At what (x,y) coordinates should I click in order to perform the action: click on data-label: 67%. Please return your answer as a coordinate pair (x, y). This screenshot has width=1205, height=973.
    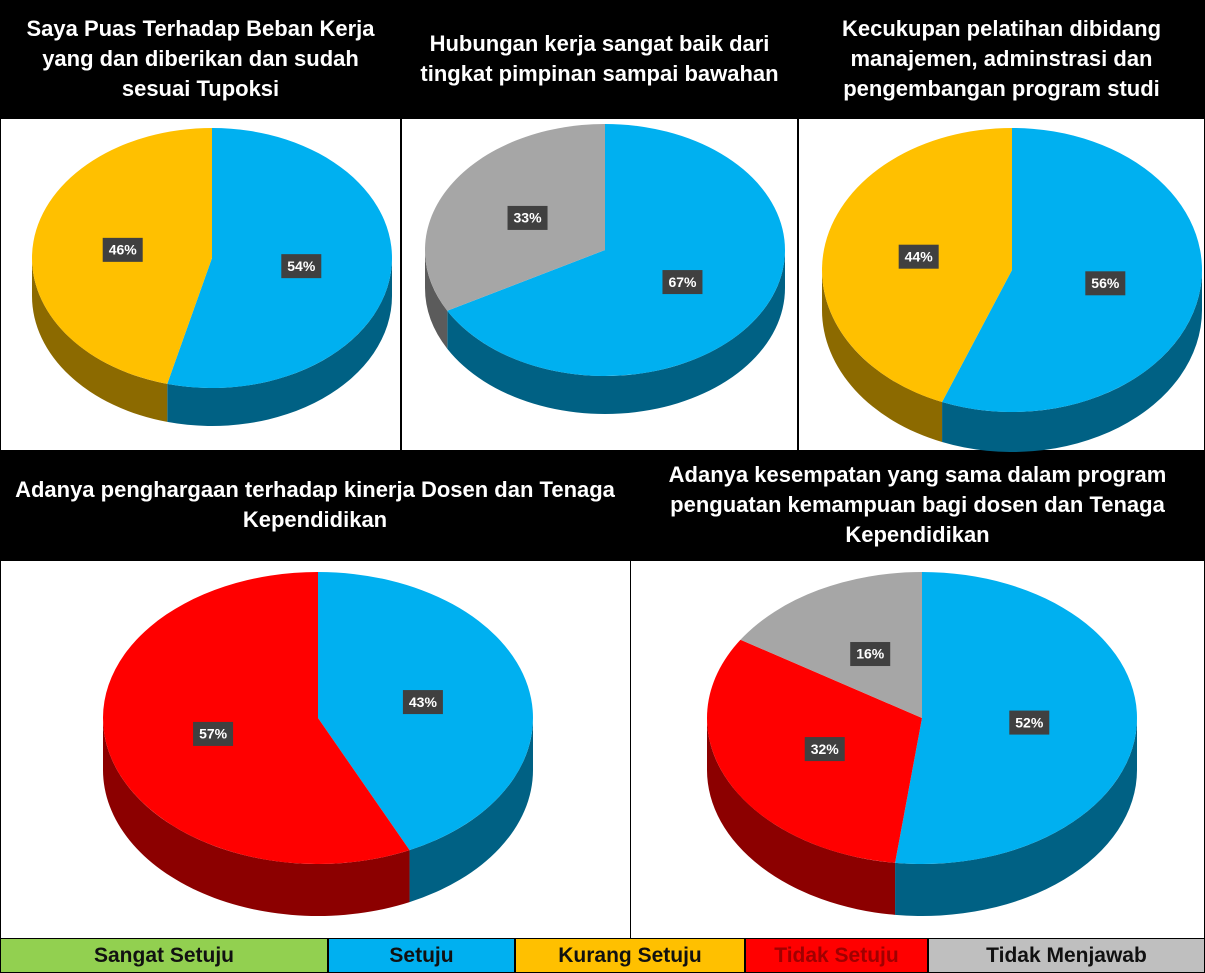
    Looking at the image, I should click on (682, 282).